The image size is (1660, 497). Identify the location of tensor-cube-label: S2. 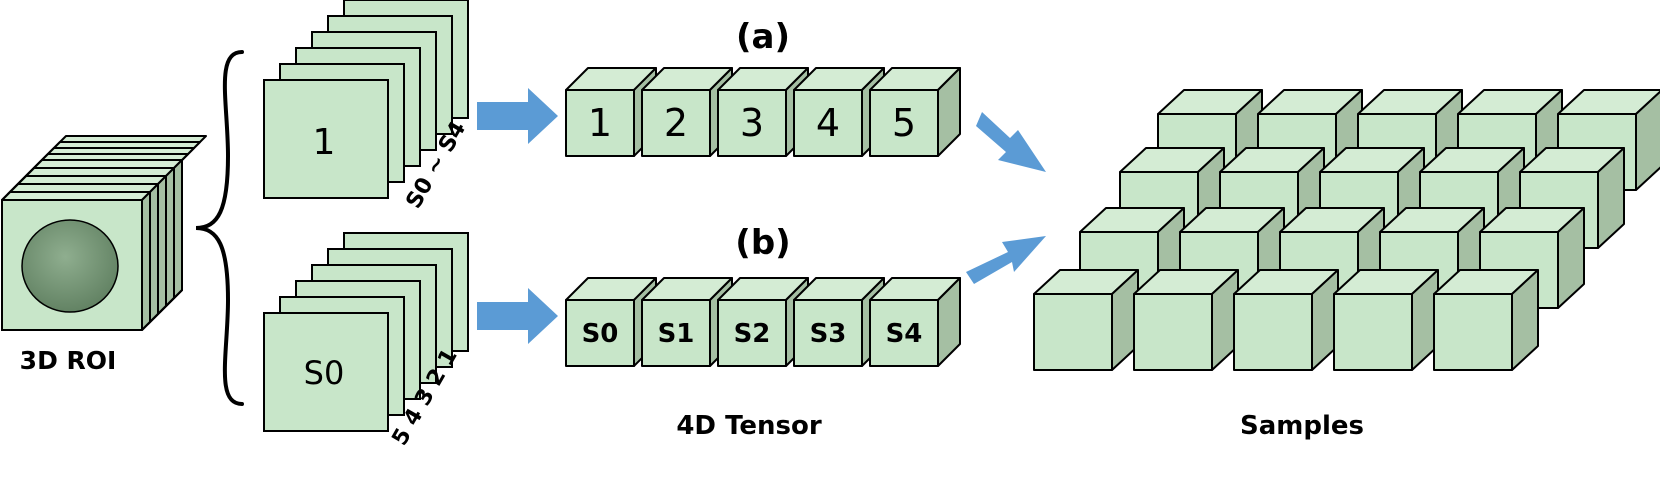
(752, 334).